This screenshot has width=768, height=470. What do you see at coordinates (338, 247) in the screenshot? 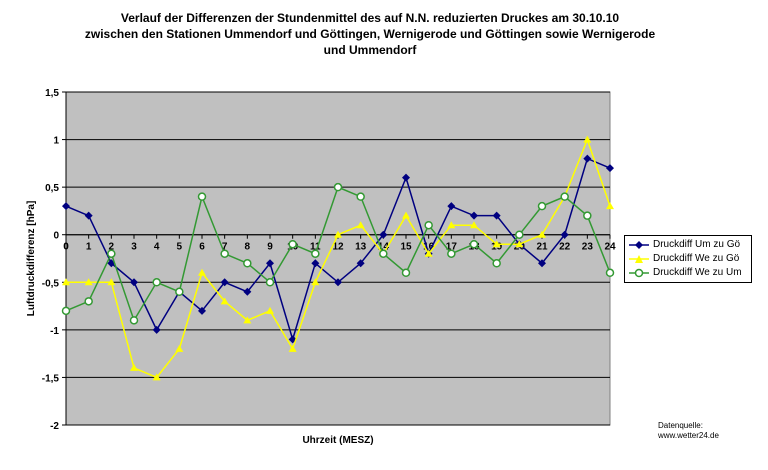
I see `x-tick-label: 12` at bounding box center [338, 247].